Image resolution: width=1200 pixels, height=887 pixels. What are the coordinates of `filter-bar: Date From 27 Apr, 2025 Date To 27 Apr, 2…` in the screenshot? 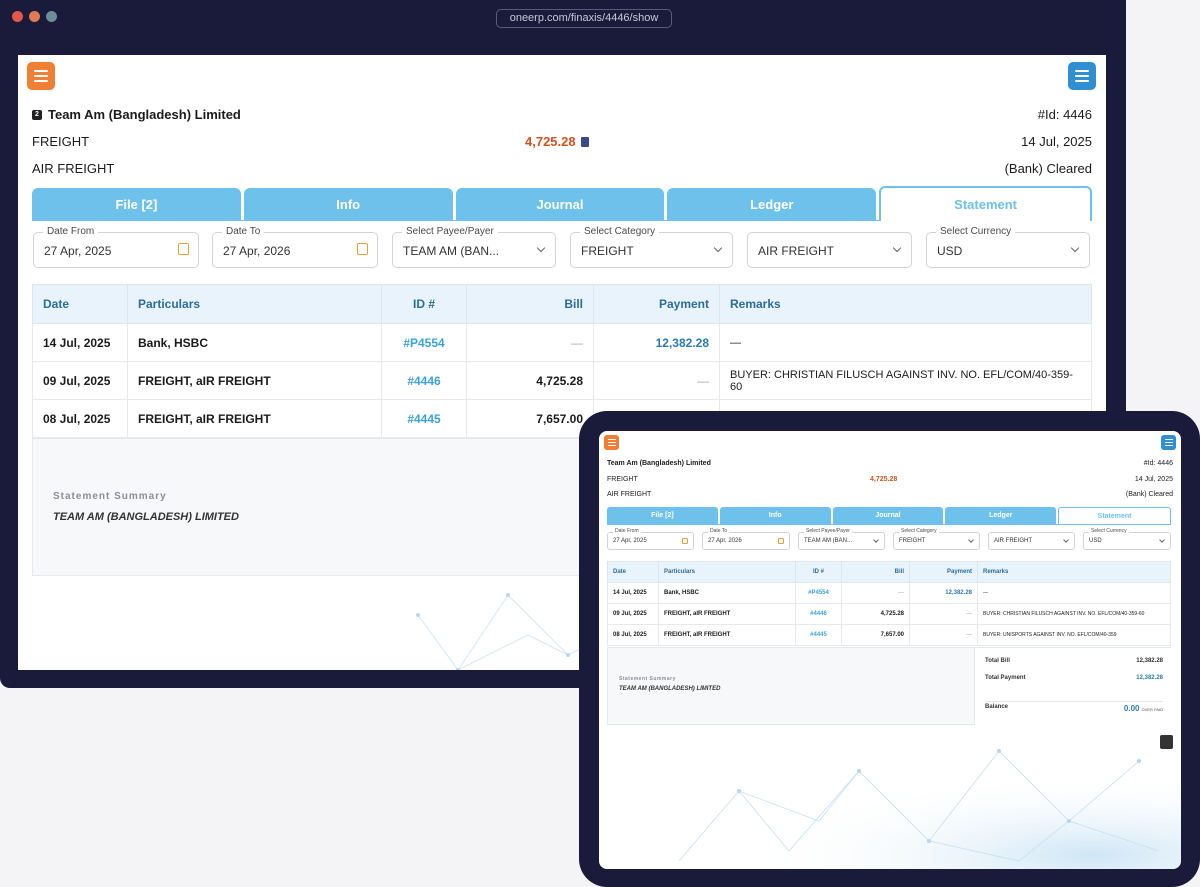 It's located at (562, 247).